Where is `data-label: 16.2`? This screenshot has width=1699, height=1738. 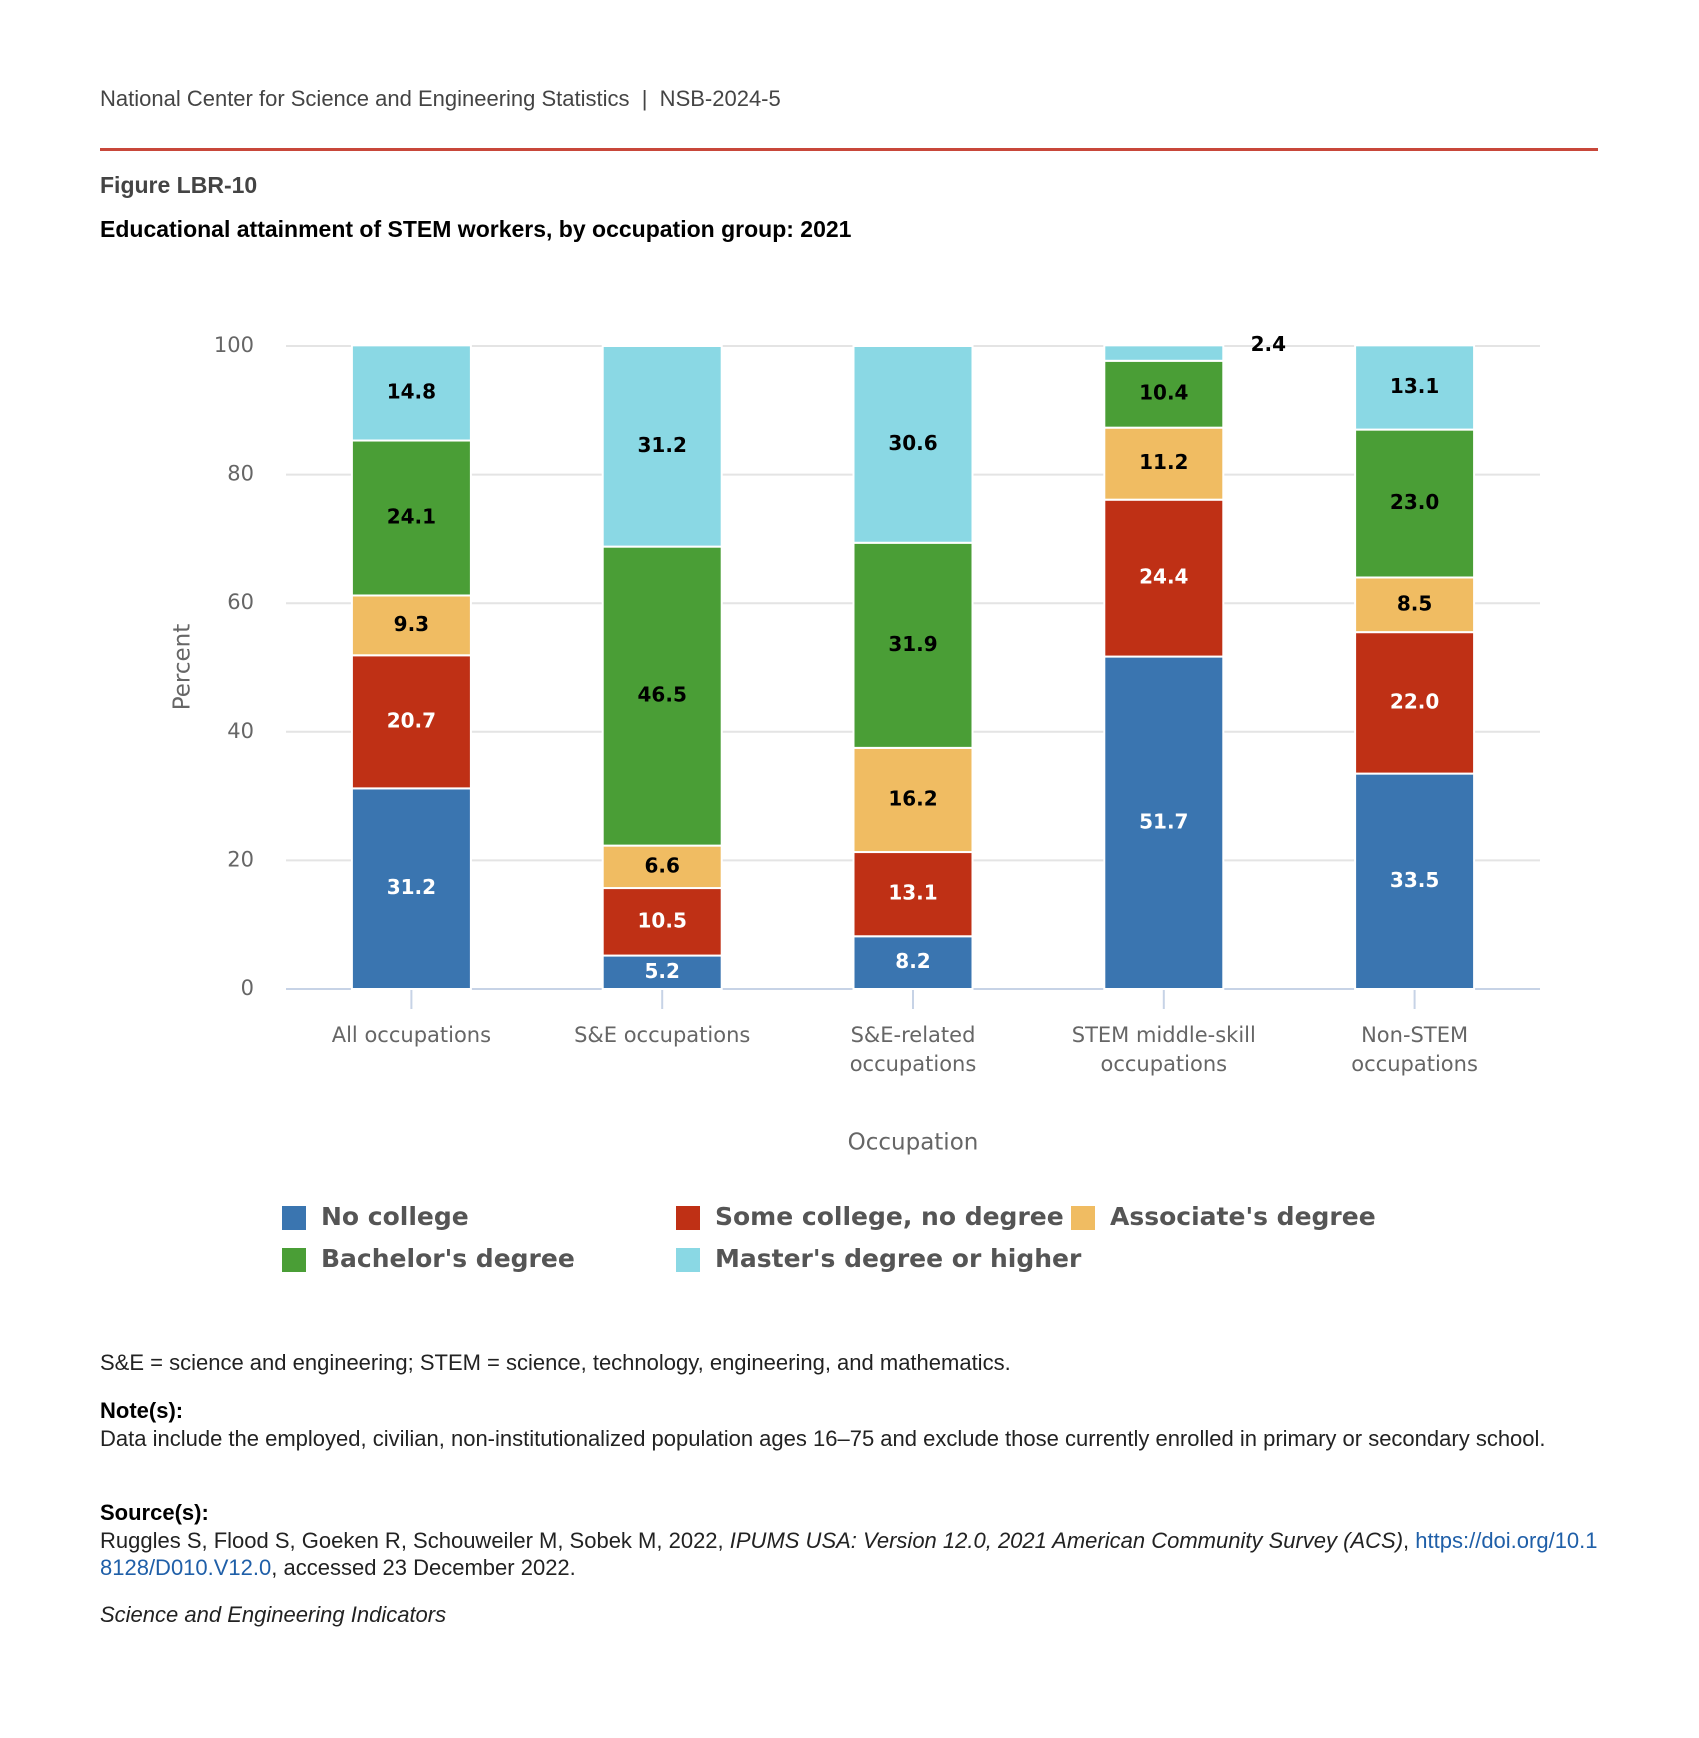
data-label: 16.2 is located at coordinates (912, 798).